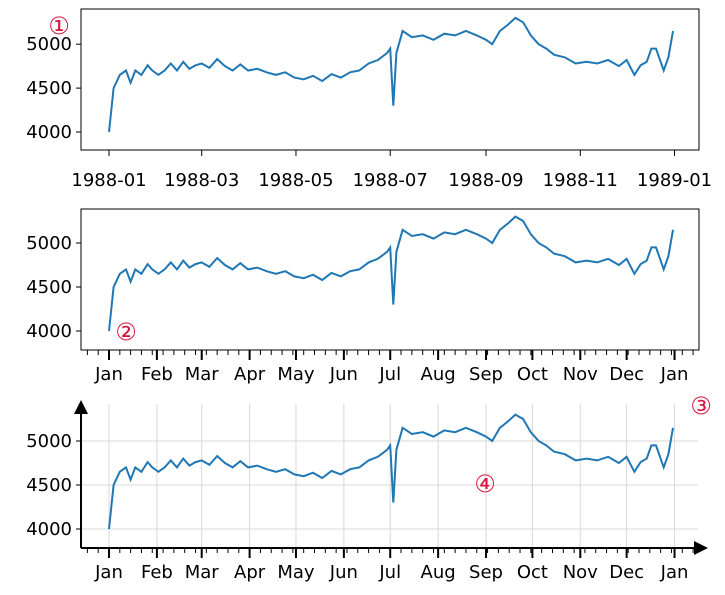 Image resolution: width=725 pixels, height=595 pixels. I want to click on y-axis-arrow, so click(81, 407).